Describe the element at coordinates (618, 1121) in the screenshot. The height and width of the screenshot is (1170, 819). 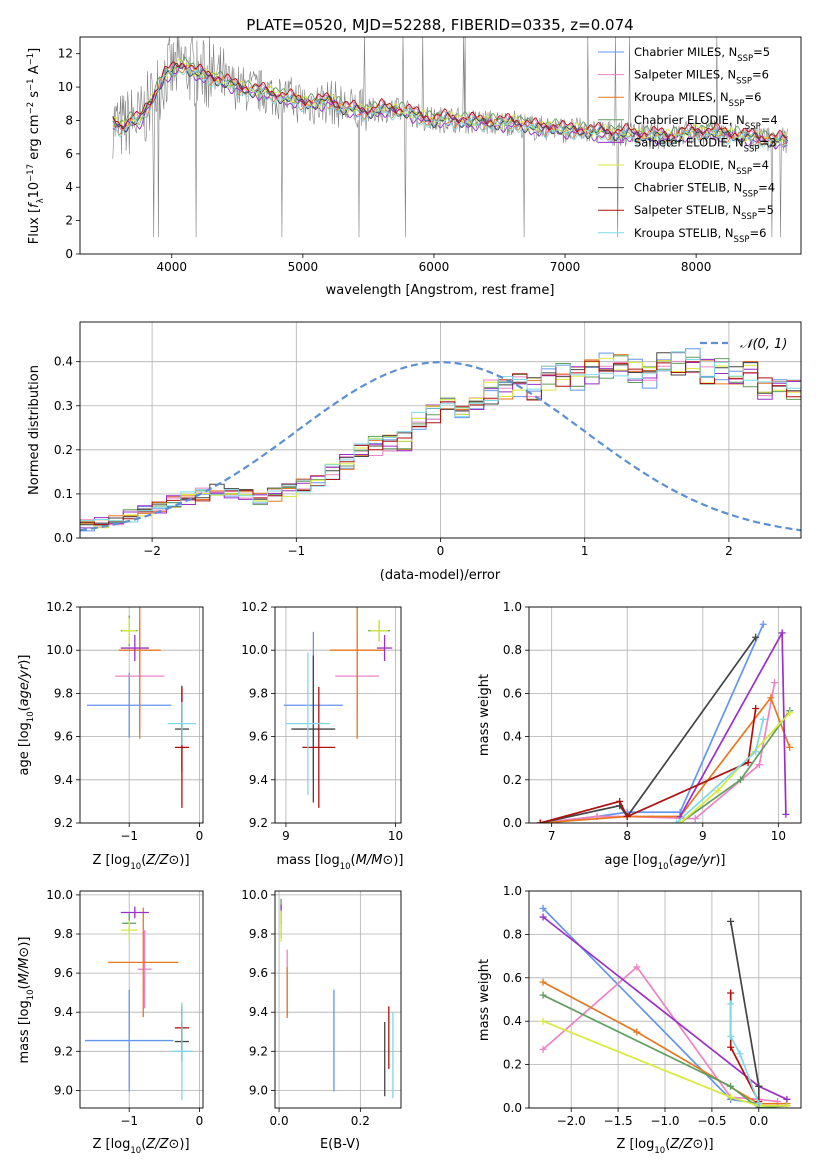
I see `x-tick-label: −1.5` at that location.